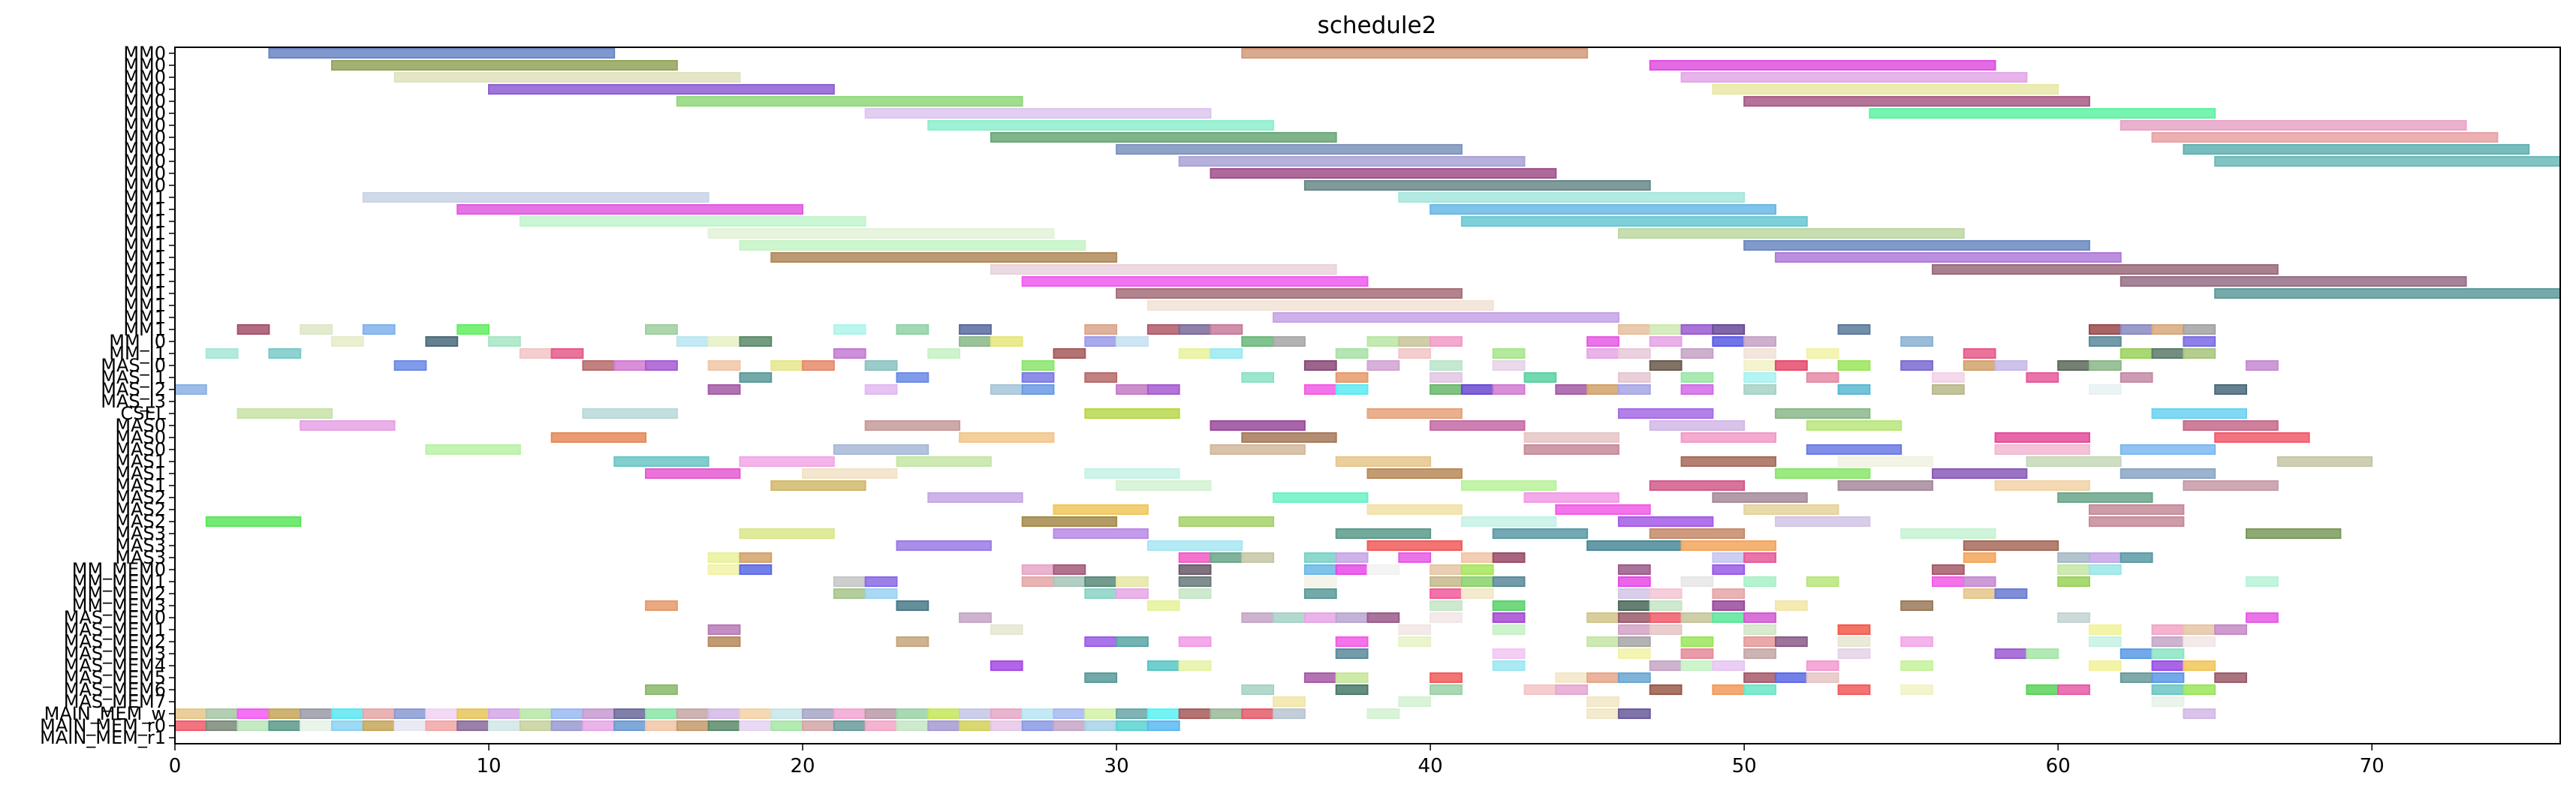 This screenshot has height=791, width=2576. I want to click on y-tick-label: MAIN_MEM_r1, so click(103, 738).